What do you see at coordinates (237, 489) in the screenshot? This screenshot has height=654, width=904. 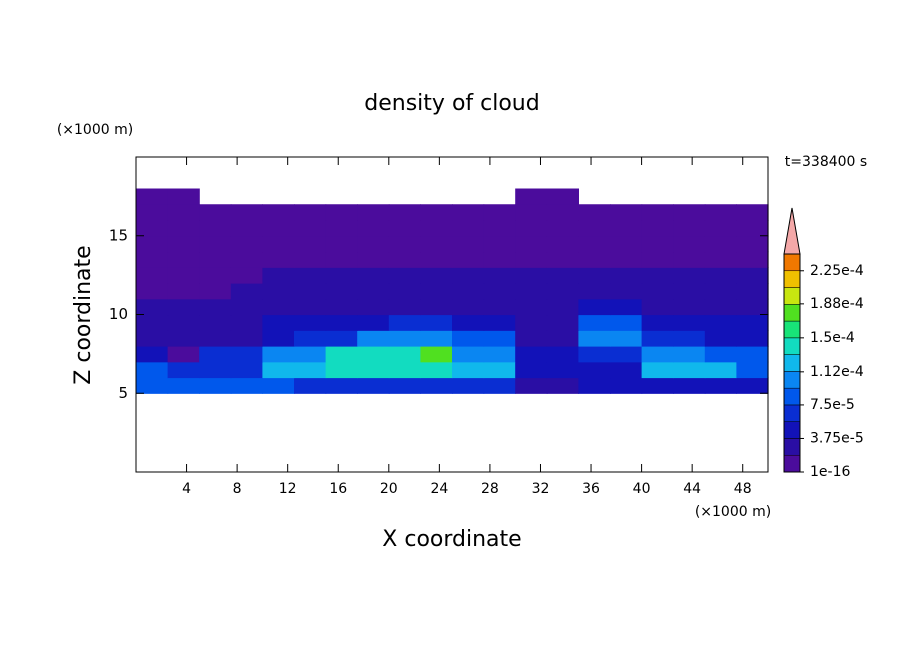 I see `x-tick-label: 8` at bounding box center [237, 489].